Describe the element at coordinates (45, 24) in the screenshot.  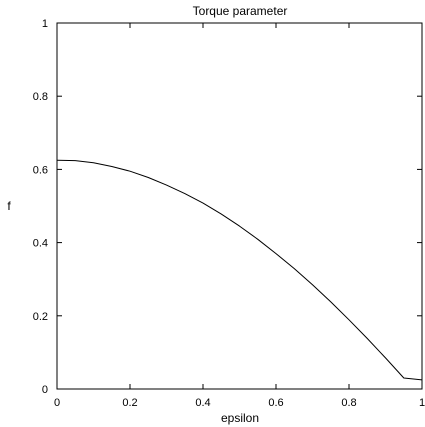
I see `y-tick-label: 1` at that location.